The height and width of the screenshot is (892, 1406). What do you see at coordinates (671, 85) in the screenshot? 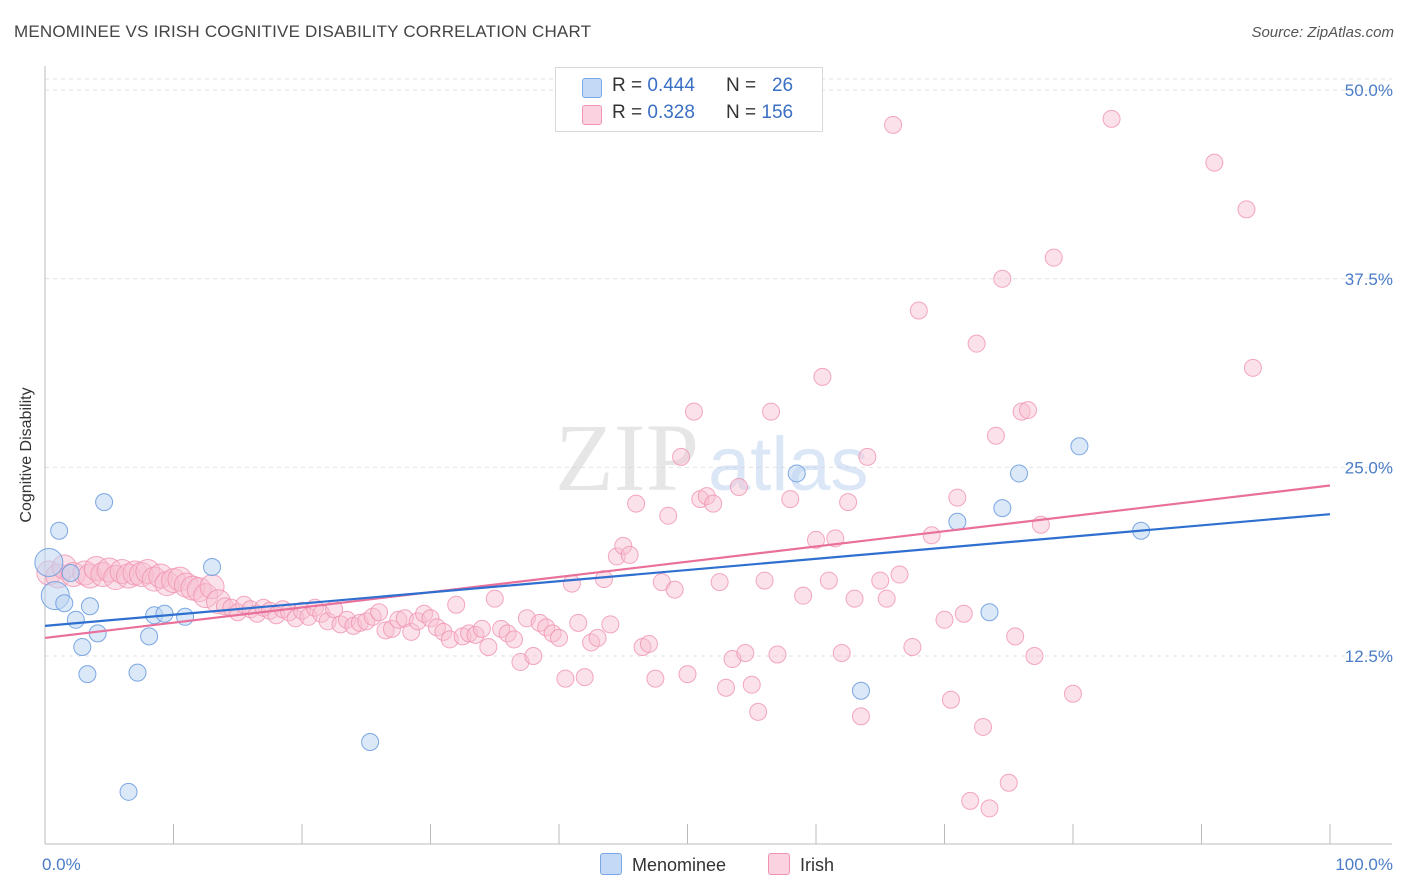
I see `legend-r-value: 0.444` at bounding box center [671, 85].